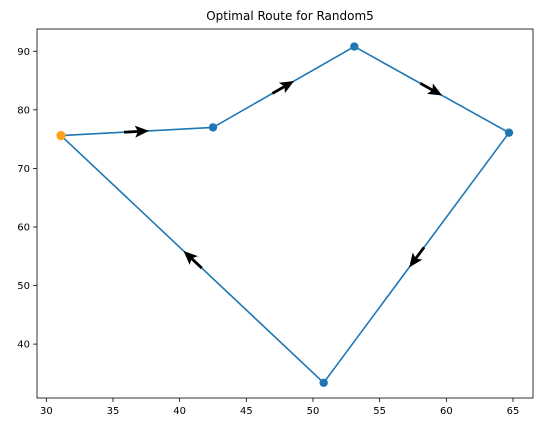 This screenshot has height=433, width=543. What do you see at coordinates (290, 16) in the screenshot?
I see `chart-title: Optimal Route for Random5` at bounding box center [290, 16].